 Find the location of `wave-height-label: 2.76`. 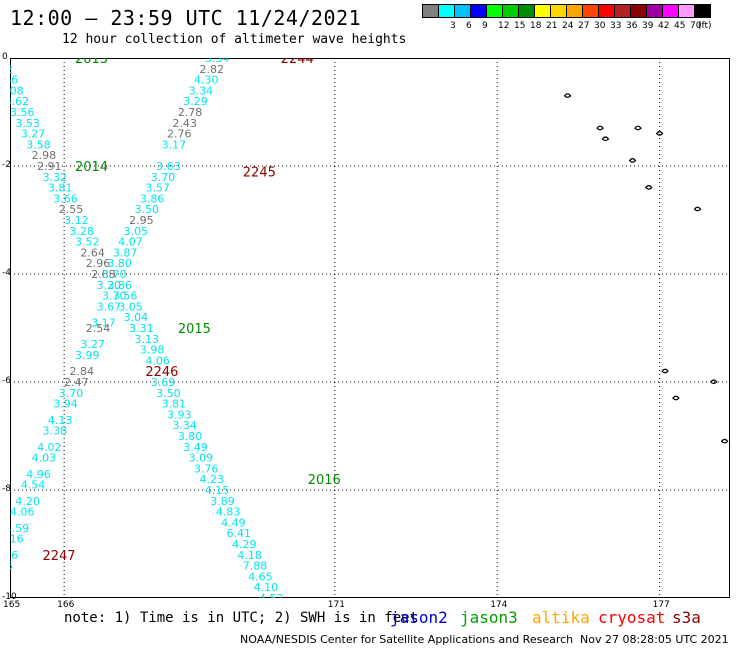

wave-height-label: 2.76 is located at coordinates (179, 134).